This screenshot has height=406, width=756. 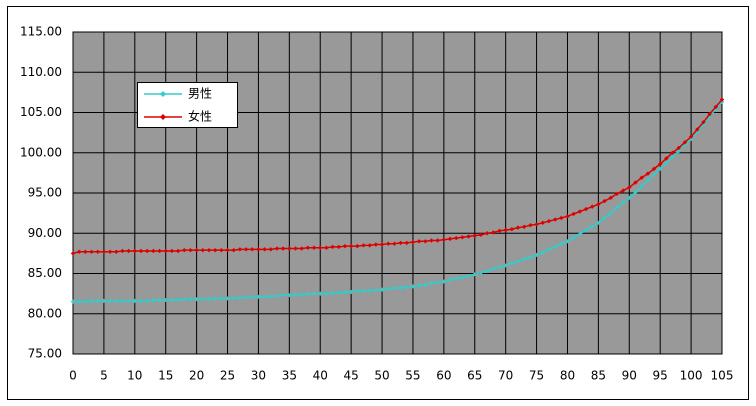 I want to click on x-tick-label: 20, so click(x=196, y=376).